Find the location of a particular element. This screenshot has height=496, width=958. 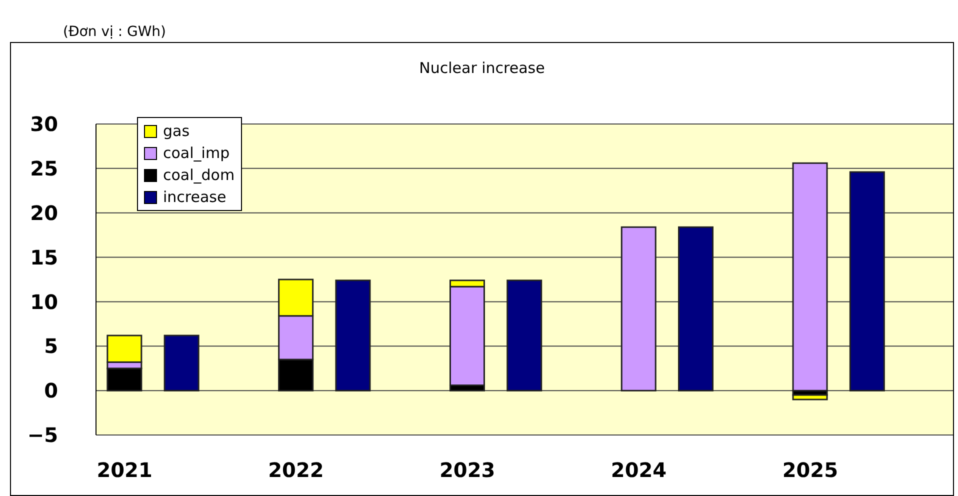

legend-label: coal_imp is located at coordinates (196, 153).